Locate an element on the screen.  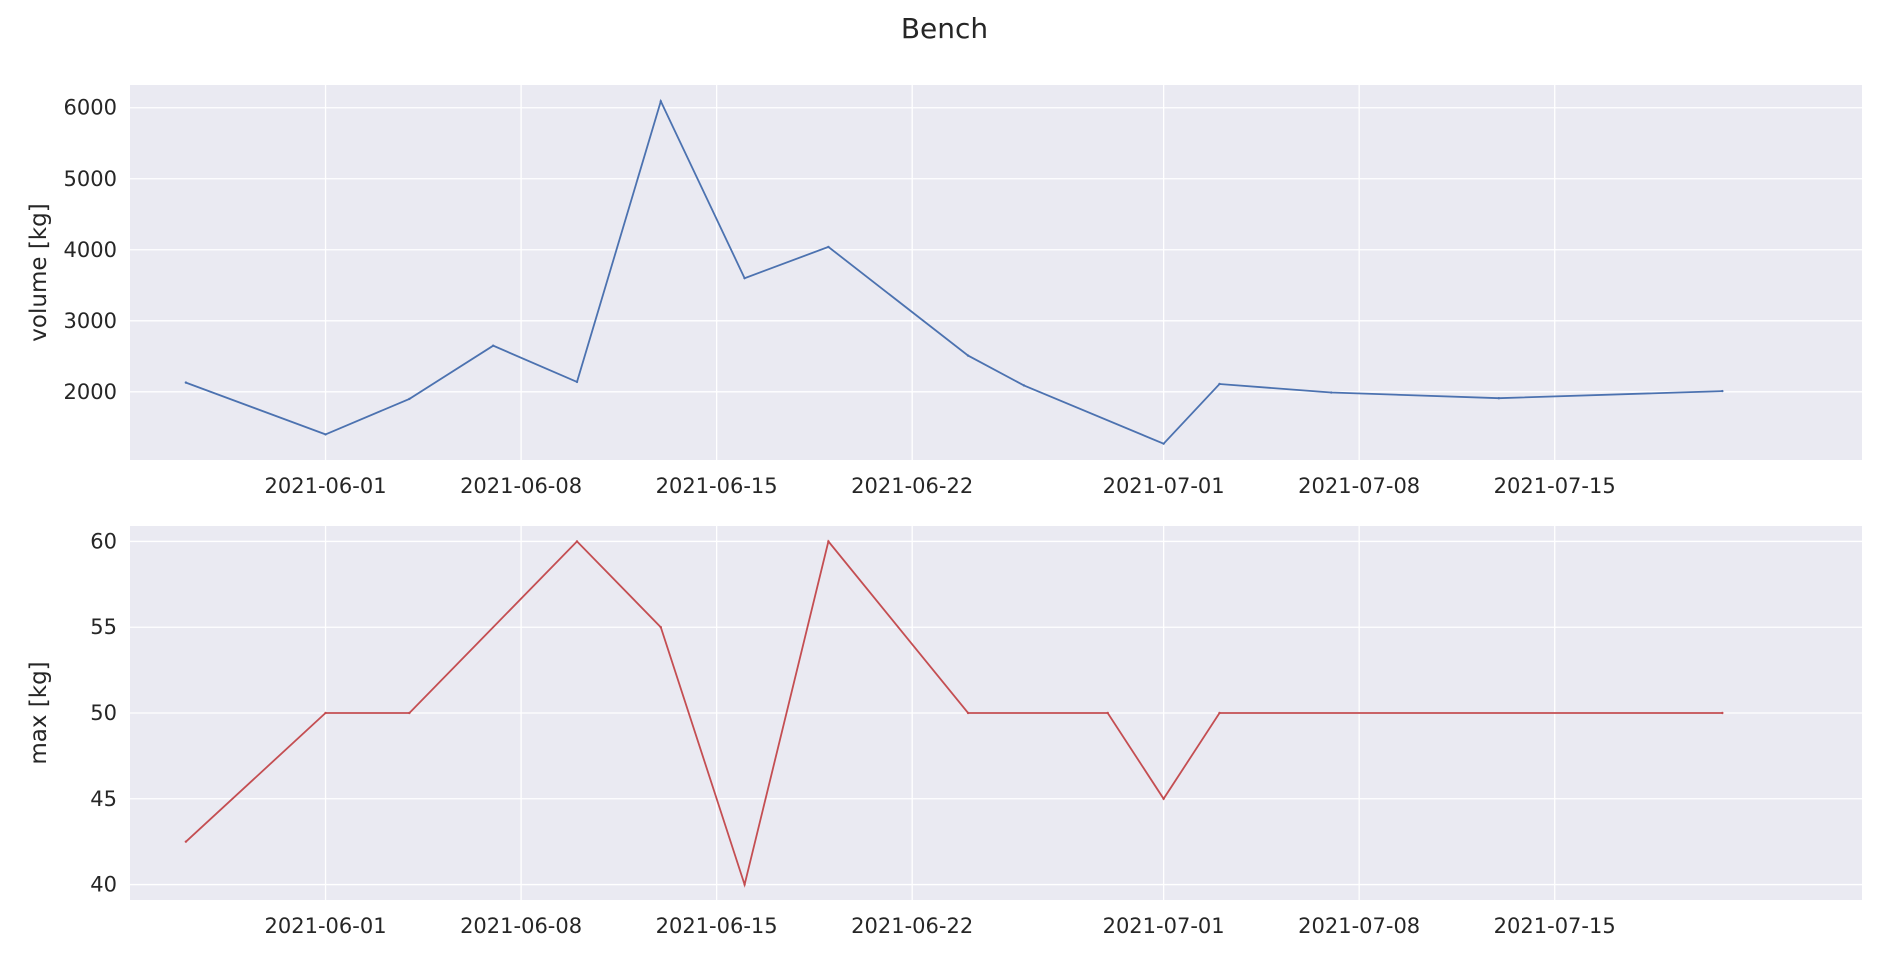
y-tick-label: 6000 is located at coordinates (90, 108).